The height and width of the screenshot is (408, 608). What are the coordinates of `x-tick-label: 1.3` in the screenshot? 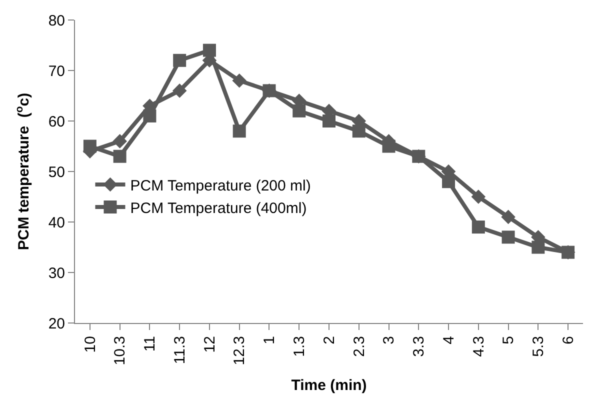 It's located at (299, 346).